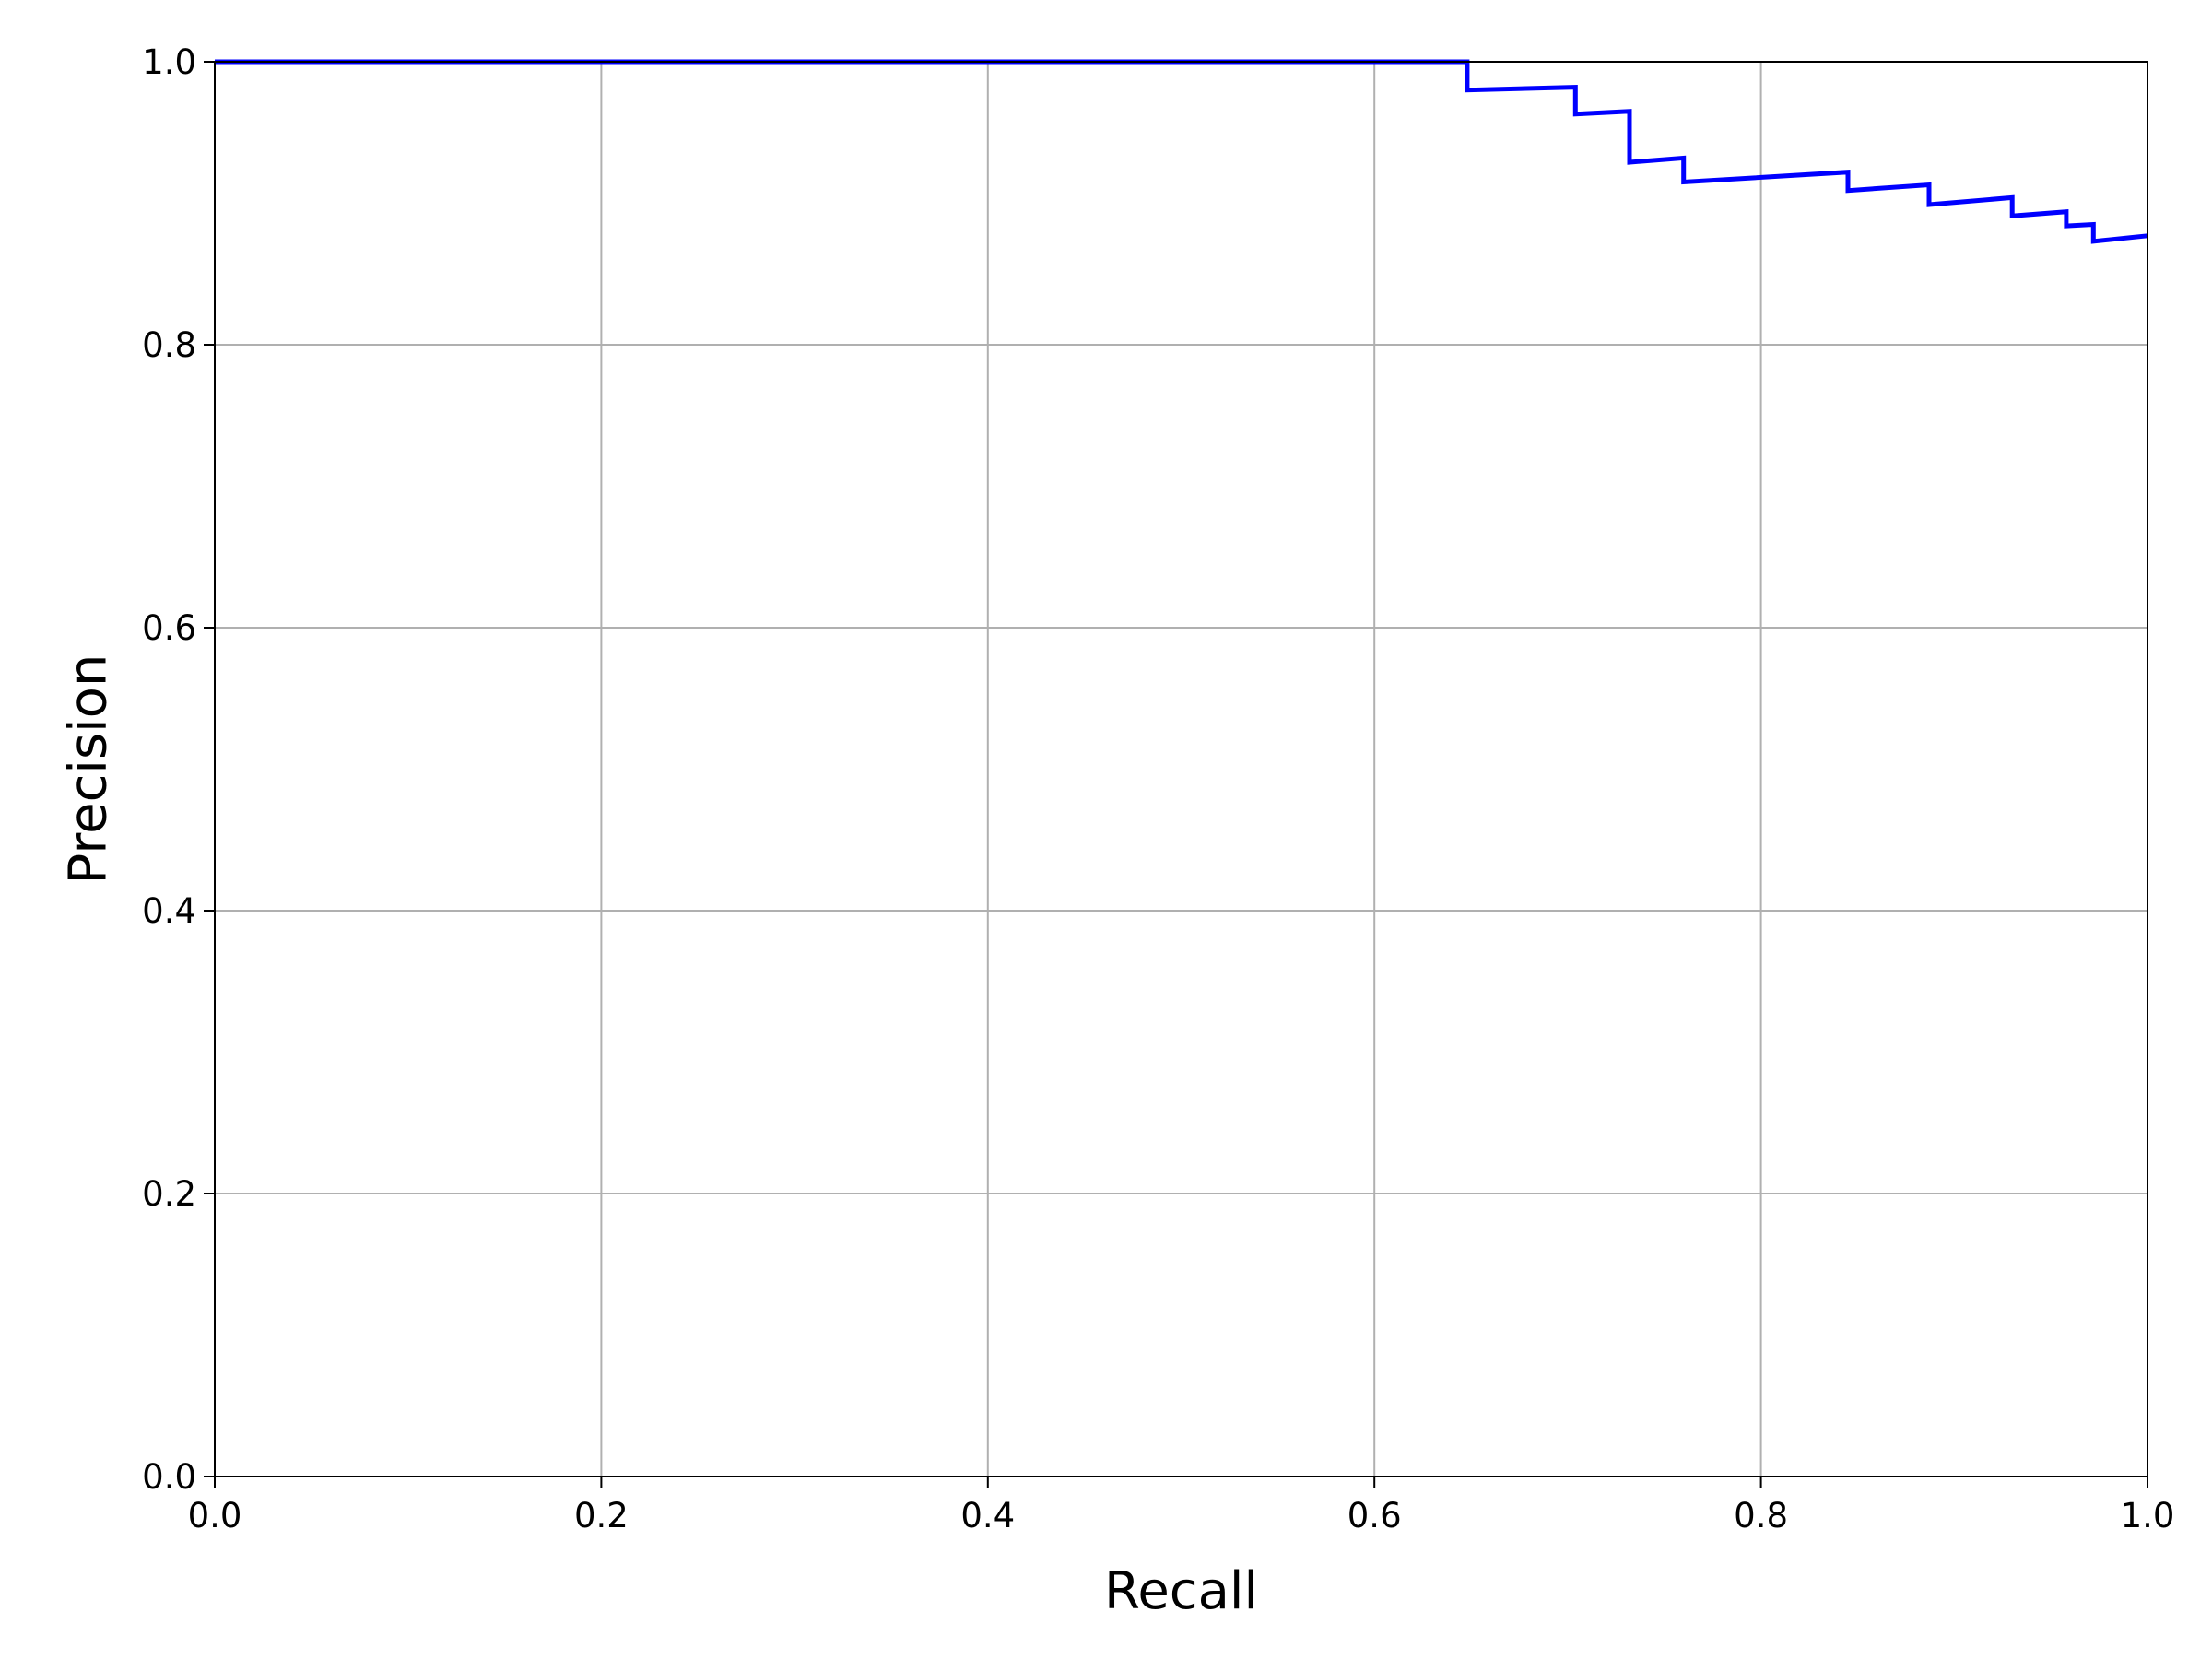  Describe the element at coordinates (987, 1515) in the screenshot. I see `x-tick-label: 0.4` at that location.